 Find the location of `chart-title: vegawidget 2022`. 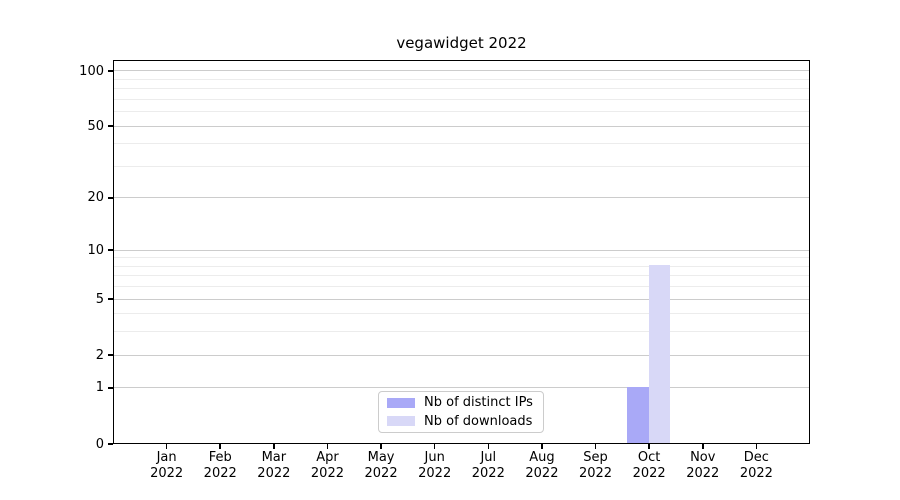

chart-title: vegawidget 2022 is located at coordinates (461, 43).